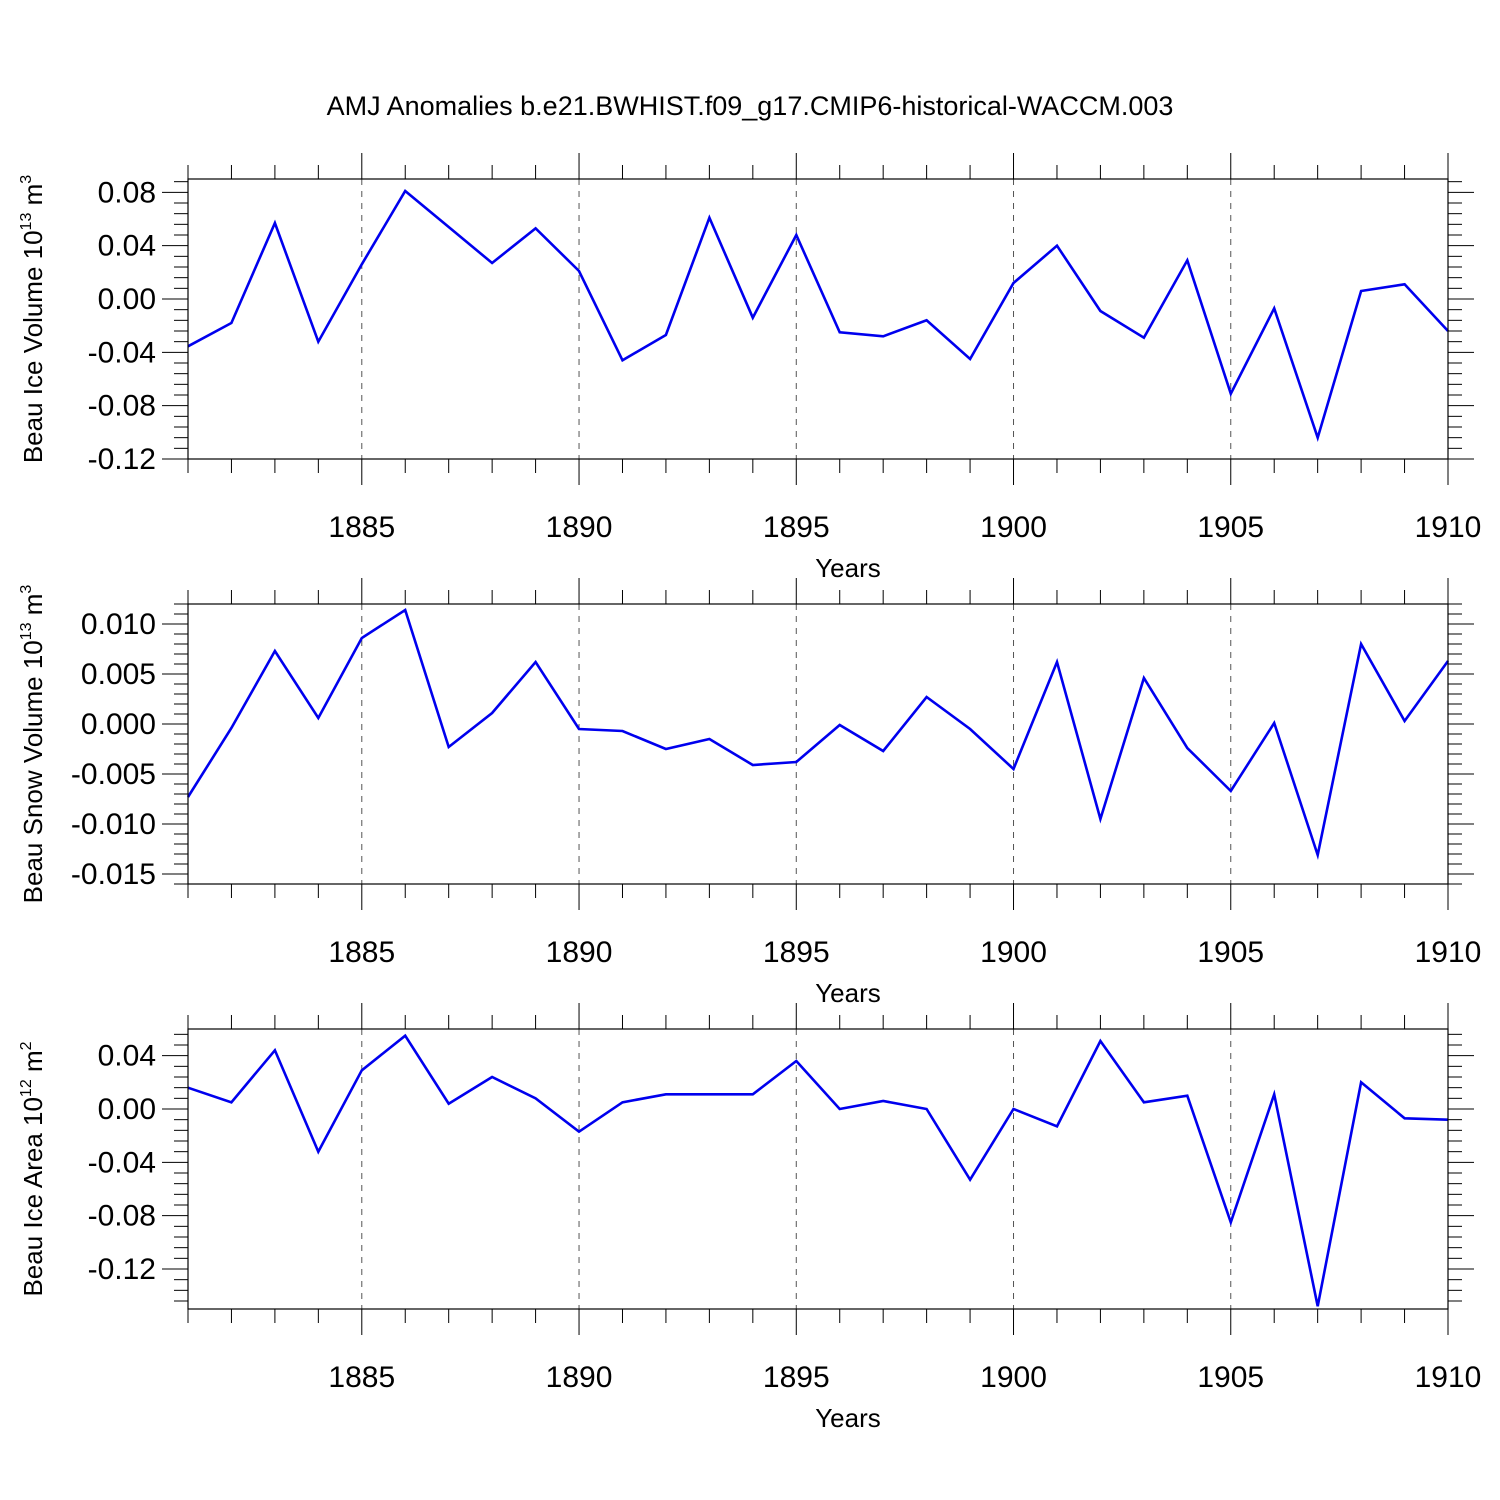  Describe the element at coordinates (26, 1045) in the screenshot. I see `y-axis-label-sup2: 2` at that location.